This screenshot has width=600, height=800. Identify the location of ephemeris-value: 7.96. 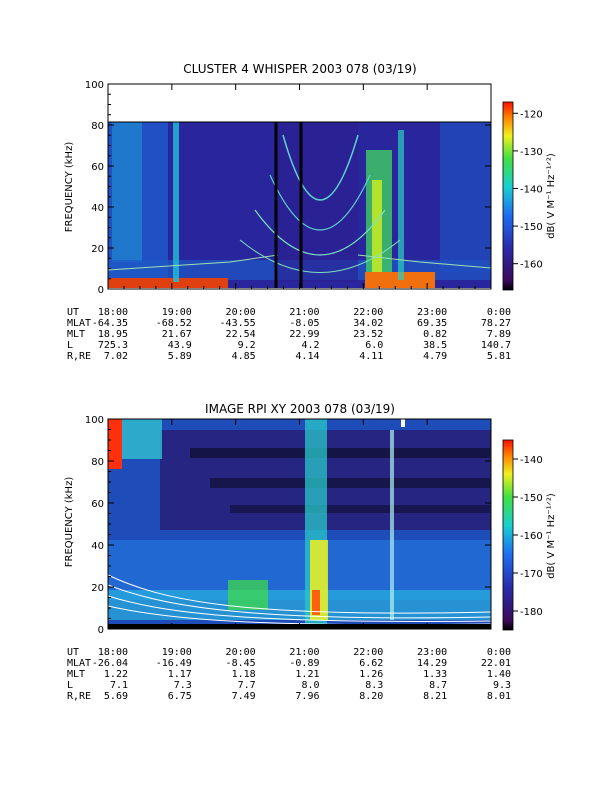
(307, 696).